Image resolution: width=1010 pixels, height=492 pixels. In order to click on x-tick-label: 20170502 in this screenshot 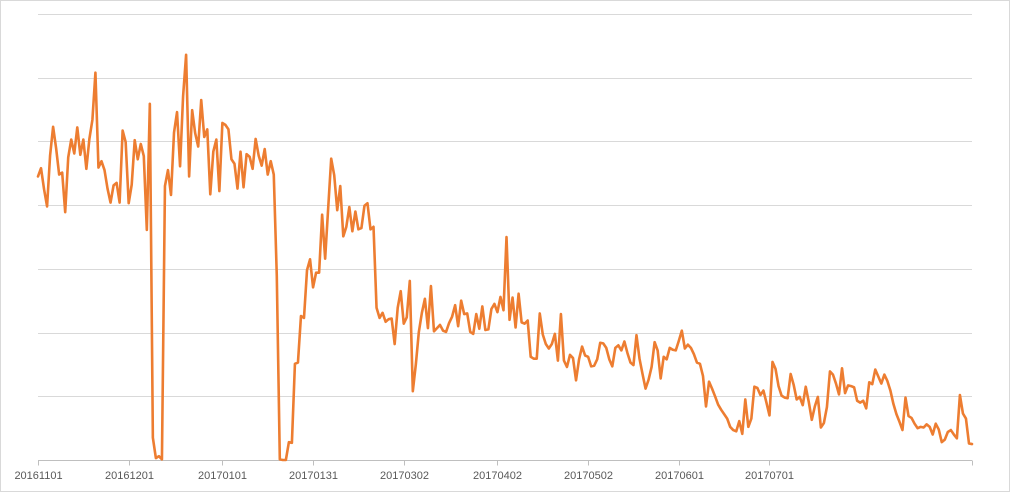, I will do `click(588, 476)`.